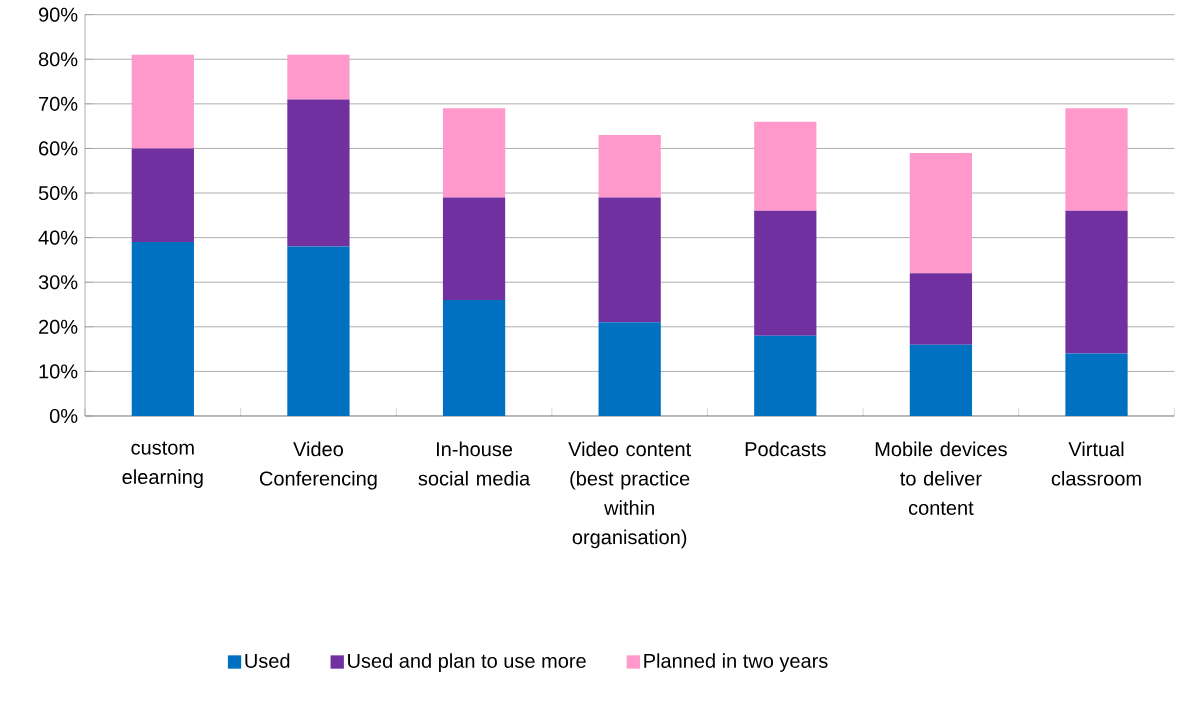 This screenshot has height=702, width=1194. What do you see at coordinates (58, 14) in the screenshot?
I see `y-tick-label: 90%` at bounding box center [58, 14].